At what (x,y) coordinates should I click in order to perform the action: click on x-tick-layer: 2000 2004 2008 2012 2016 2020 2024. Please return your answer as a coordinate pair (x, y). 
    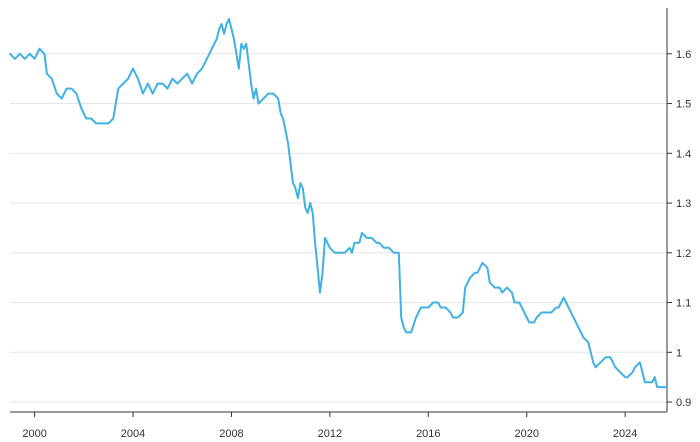
    Looking at the image, I should click on (329, 426).